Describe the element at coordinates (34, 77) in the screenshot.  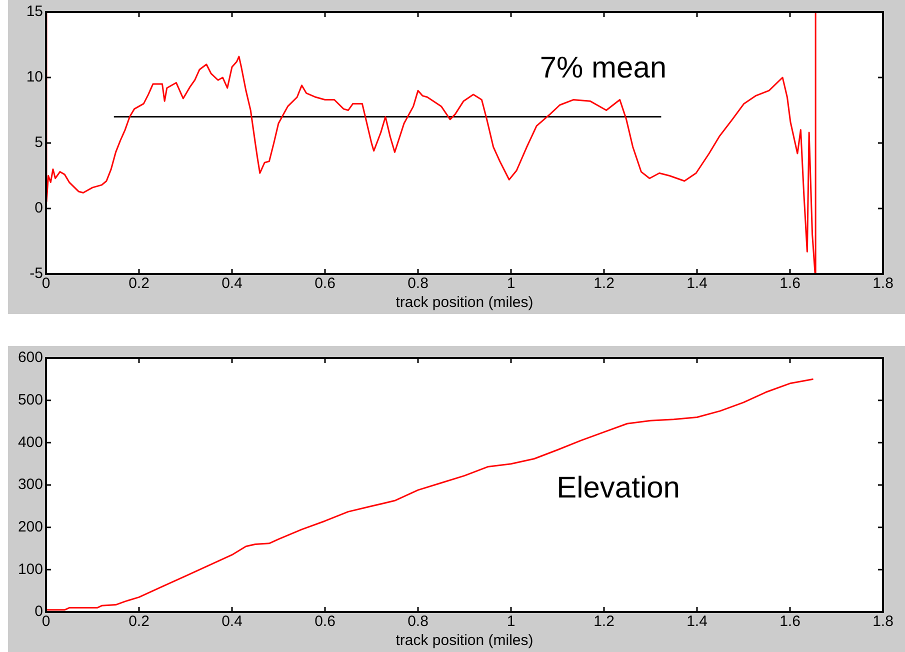
I see `y-tick-label: 10` at that location.